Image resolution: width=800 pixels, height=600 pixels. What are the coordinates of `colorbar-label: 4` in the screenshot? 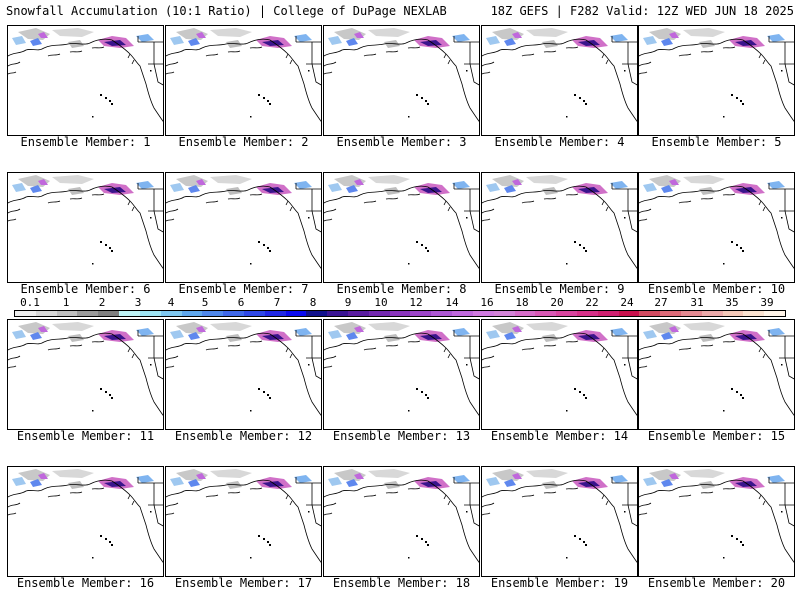 It's located at (171, 302).